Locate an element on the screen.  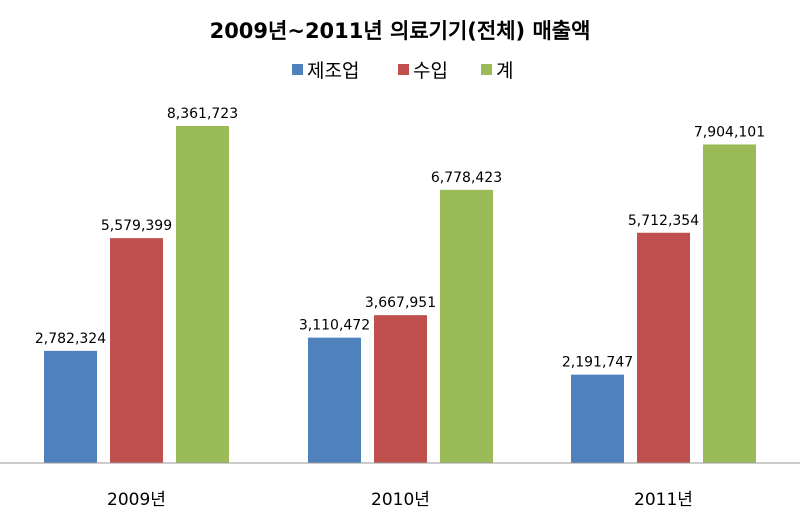
x-ticks: 2009년 2010년 2011년 is located at coordinates (400, 500).